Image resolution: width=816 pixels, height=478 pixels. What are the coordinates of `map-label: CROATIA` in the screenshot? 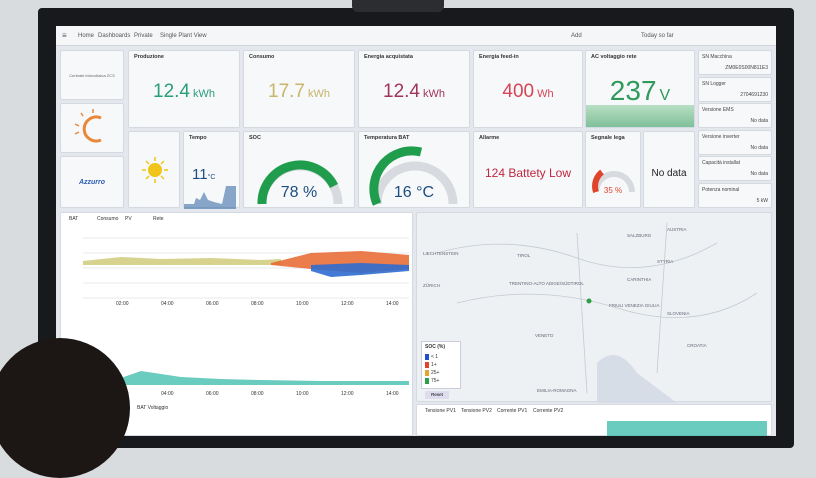 It's located at (697, 345).